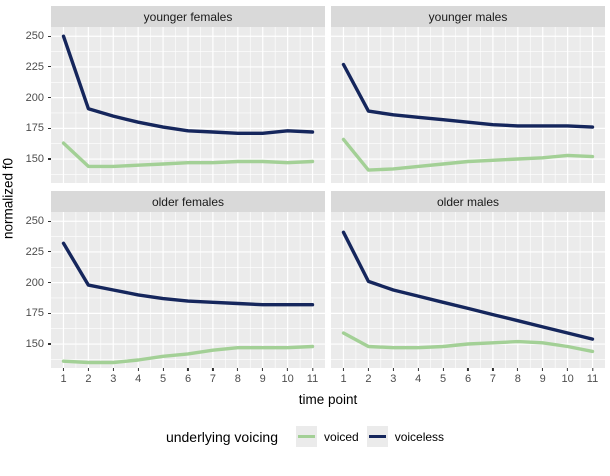 The height and width of the screenshot is (476, 610). I want to click on legend-key-voiced: voiced, so click(327, 436).